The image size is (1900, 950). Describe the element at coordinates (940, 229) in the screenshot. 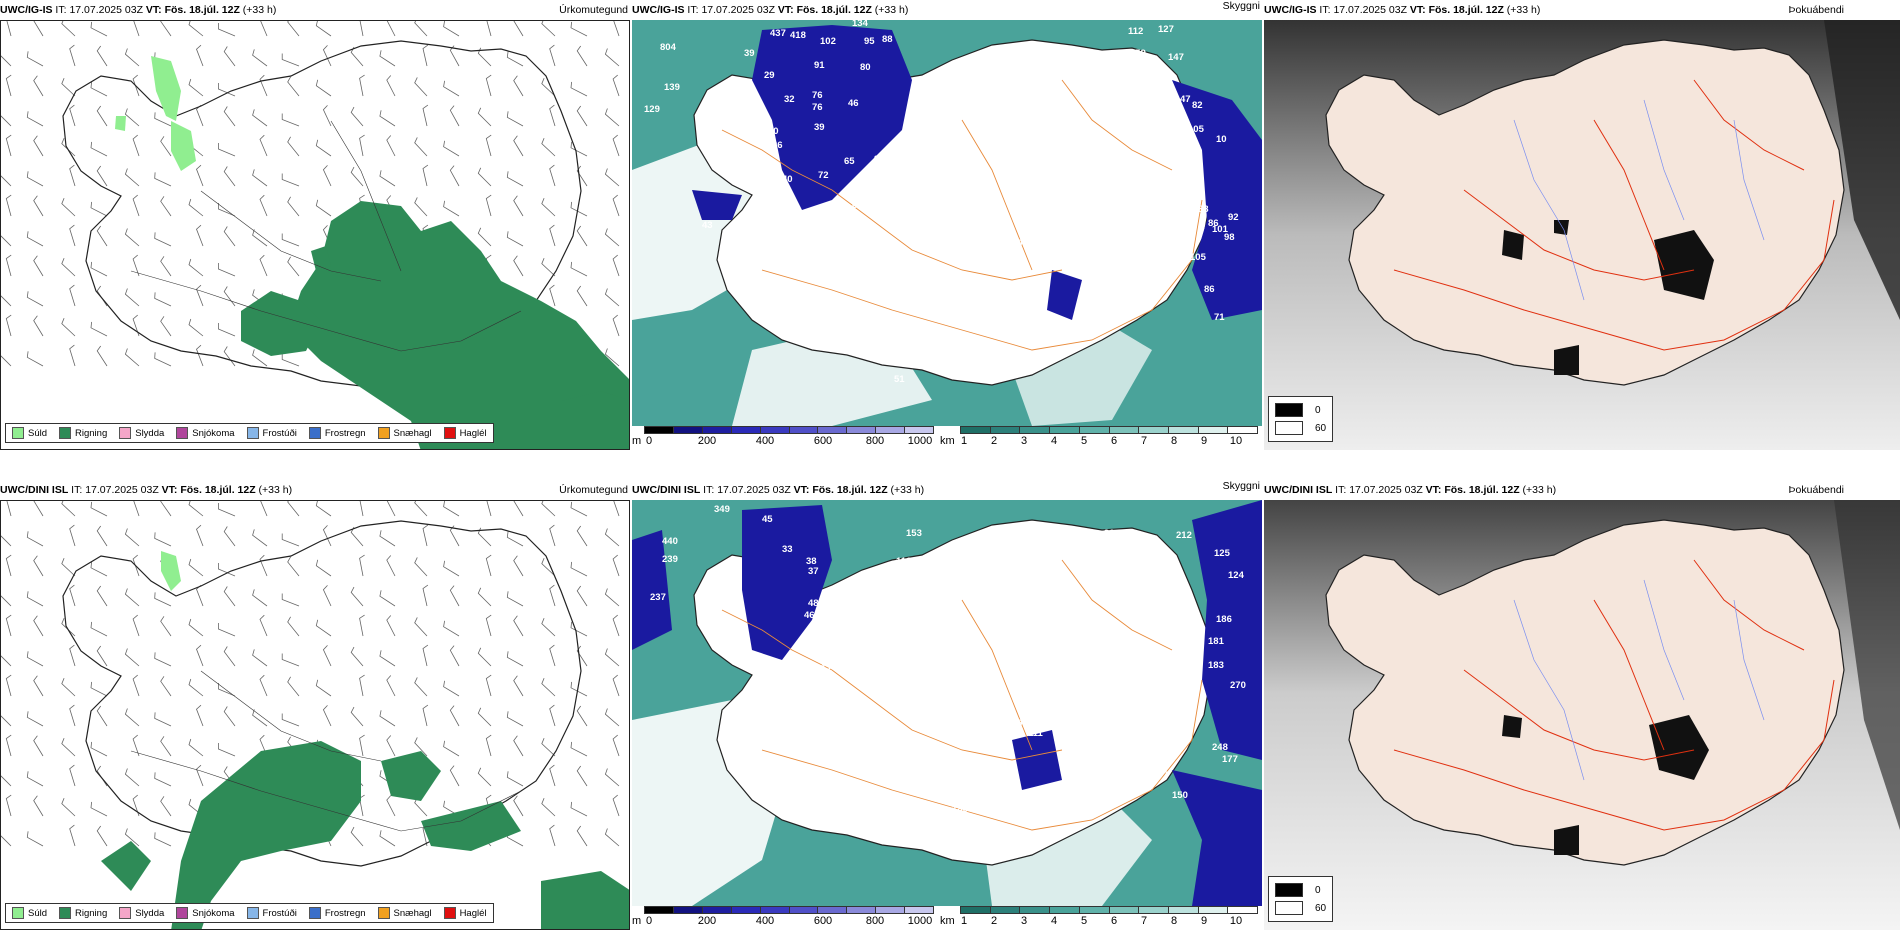

I see `cloud-base-label: 129` at that location.